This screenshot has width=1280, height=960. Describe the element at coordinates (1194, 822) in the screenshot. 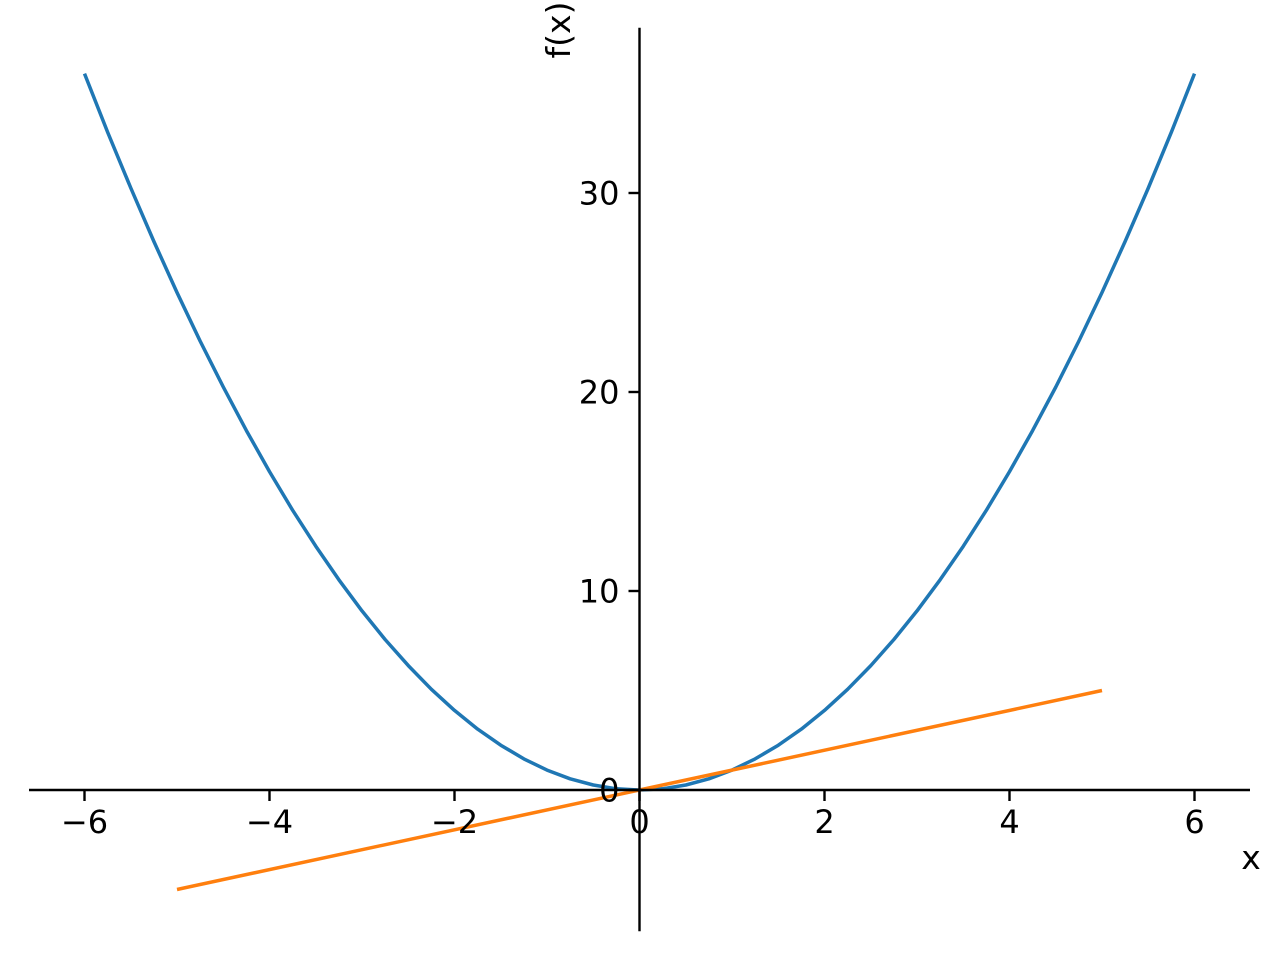

I see `x-tick-label: 6` at that location.